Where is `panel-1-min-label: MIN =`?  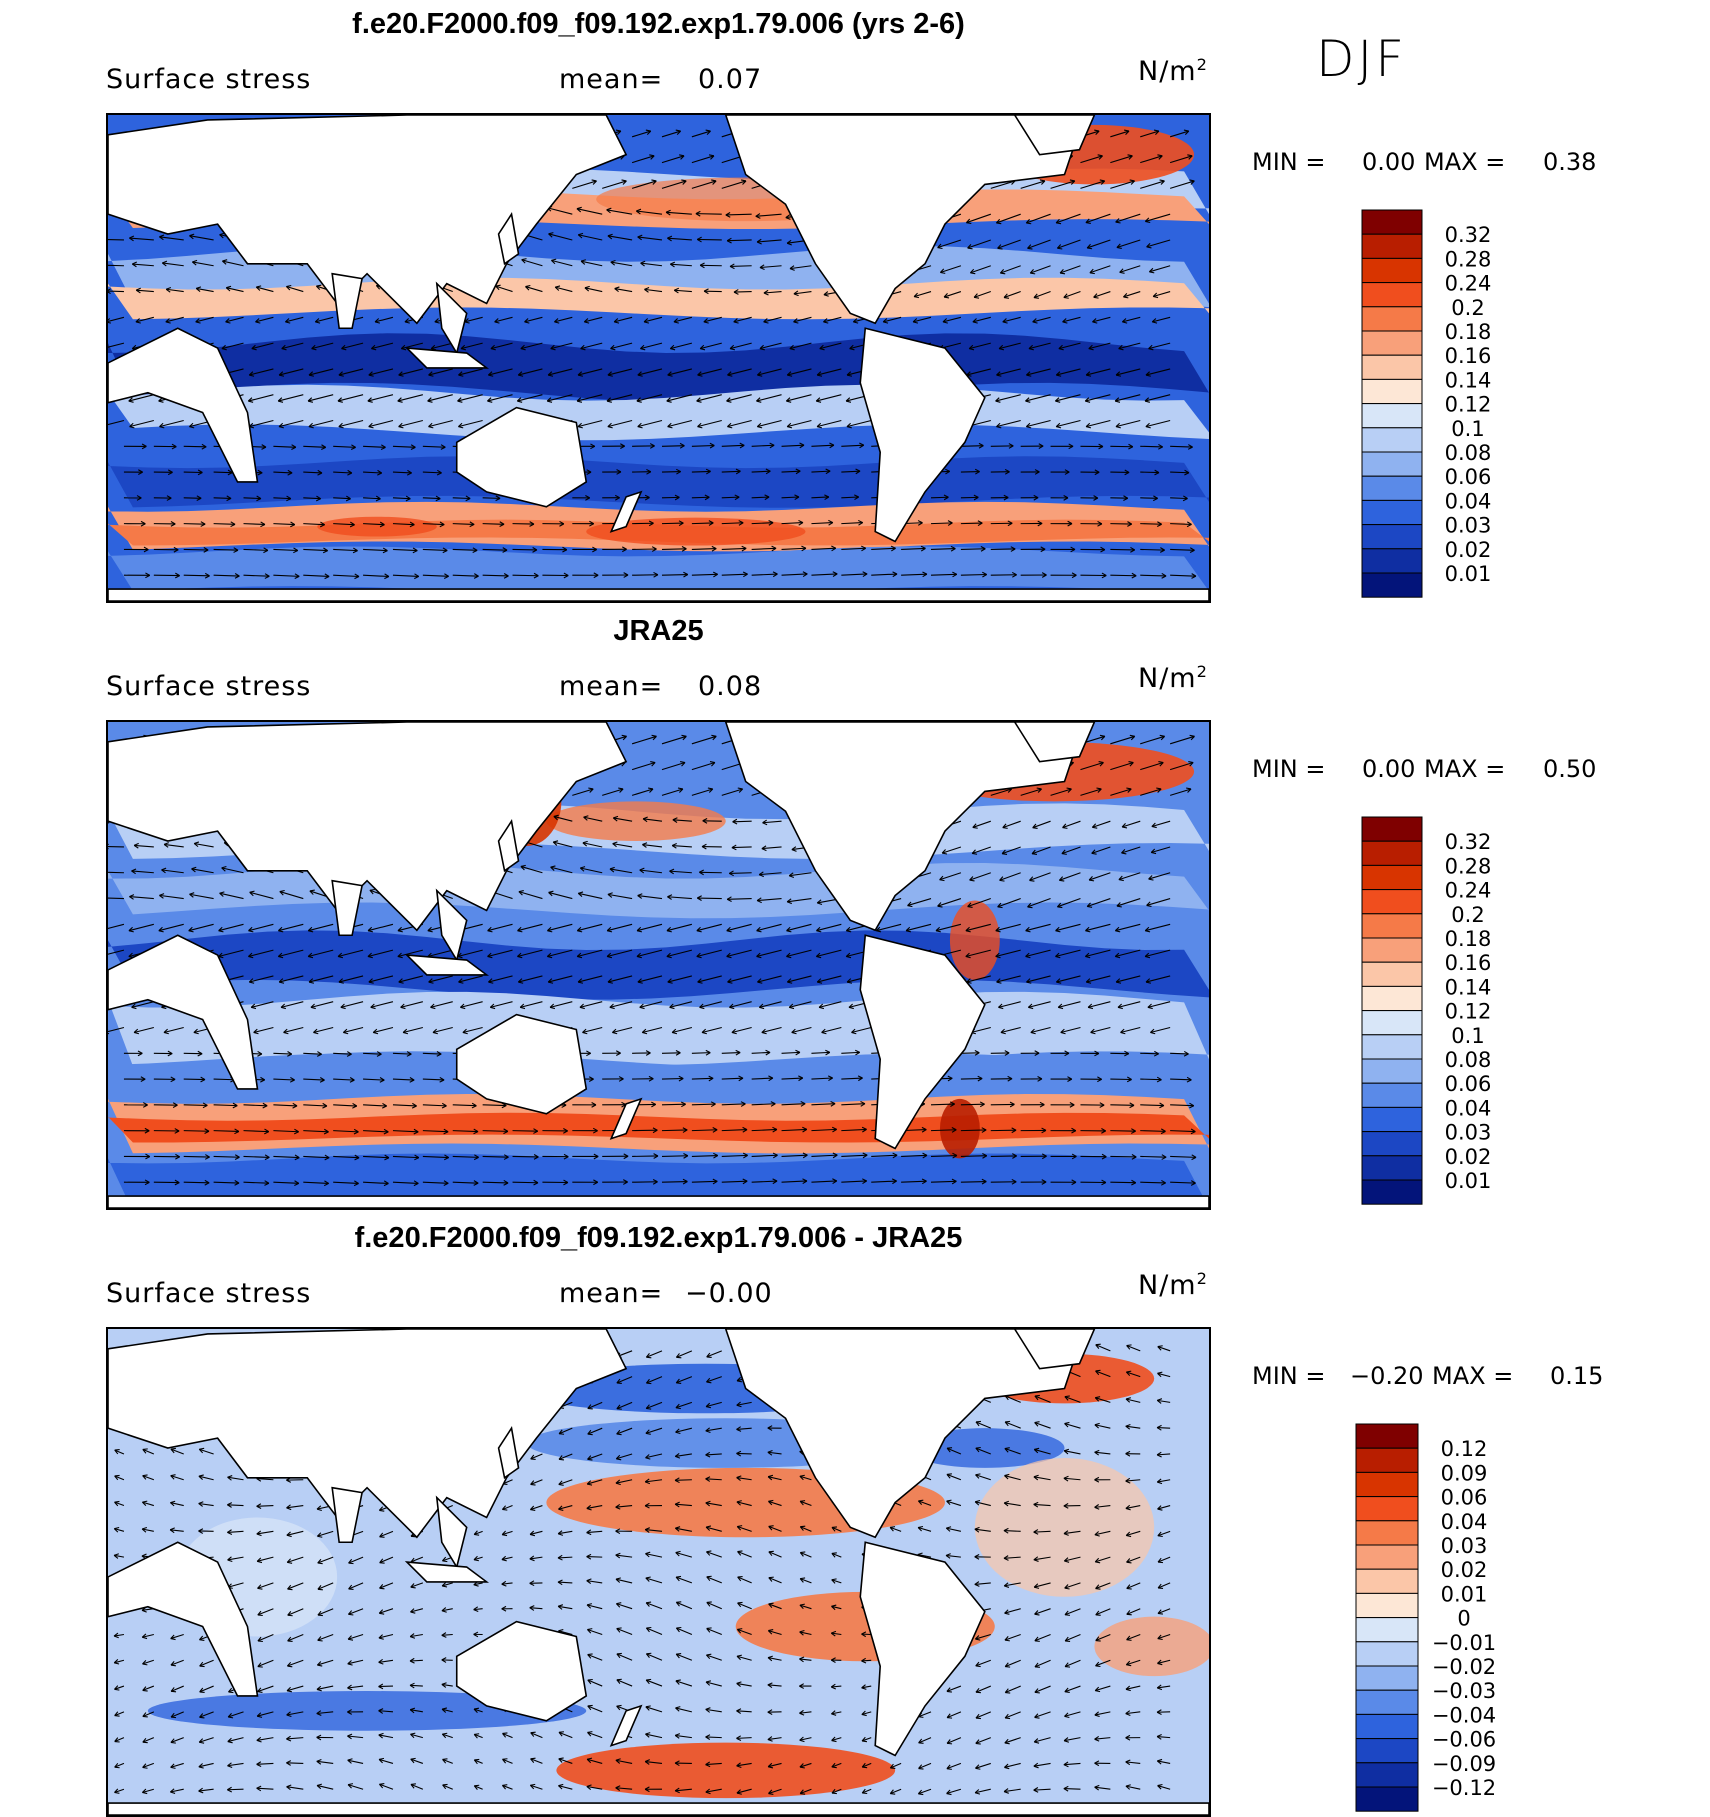
panel-1-min-label: MIN = is located at coordinates (1288, 162).